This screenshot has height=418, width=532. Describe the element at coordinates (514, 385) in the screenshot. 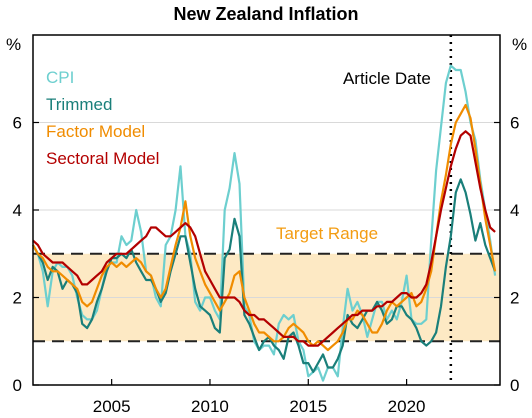

I see `y-tick-label-right: 0` at that location.